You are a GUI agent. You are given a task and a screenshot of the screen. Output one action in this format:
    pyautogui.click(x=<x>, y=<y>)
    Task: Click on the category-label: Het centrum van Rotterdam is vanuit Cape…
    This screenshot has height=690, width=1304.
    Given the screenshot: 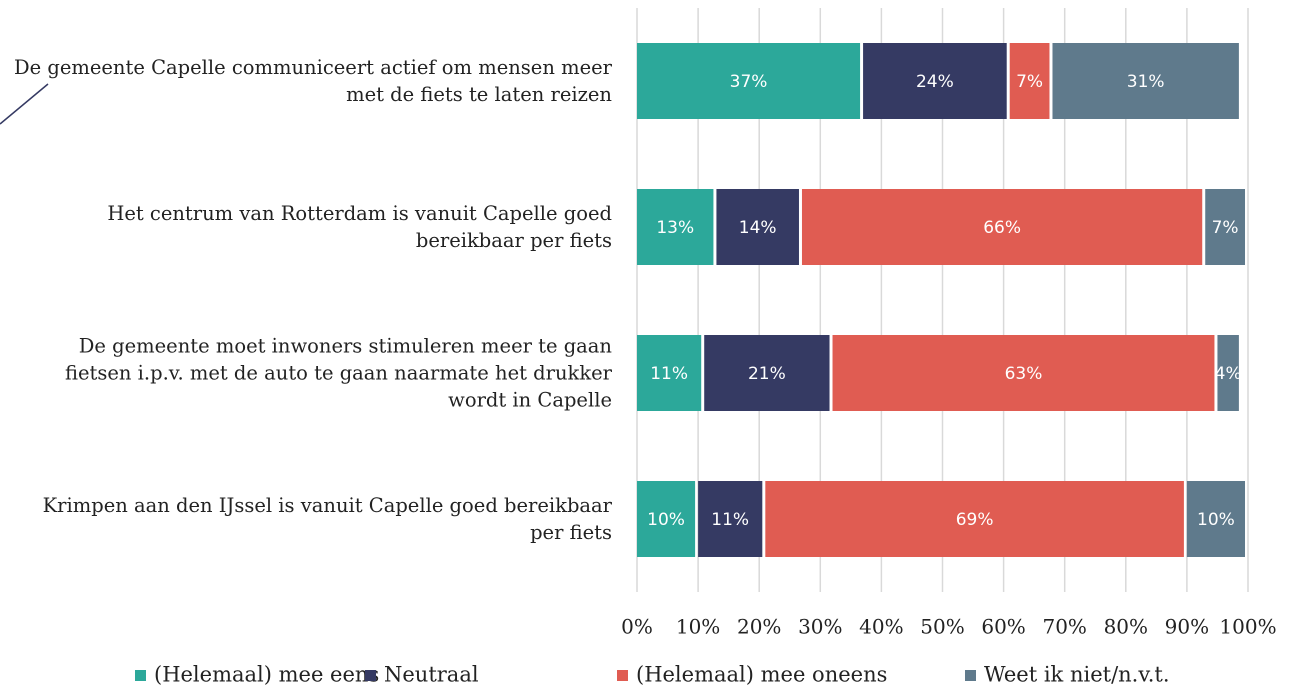 What is the action you would take?
    pyautogui.click(x=359, y=227)
    